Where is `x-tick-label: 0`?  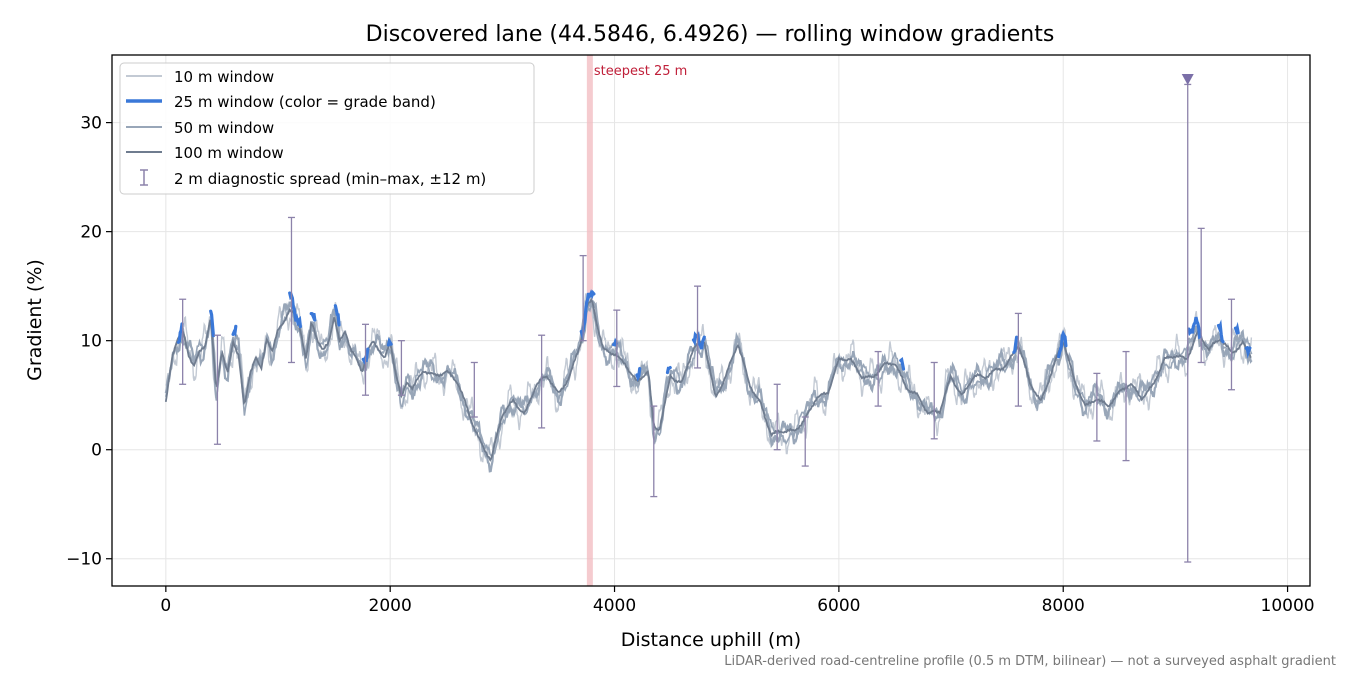
x-tick-label: 0 is located at coordinates (165, 606).